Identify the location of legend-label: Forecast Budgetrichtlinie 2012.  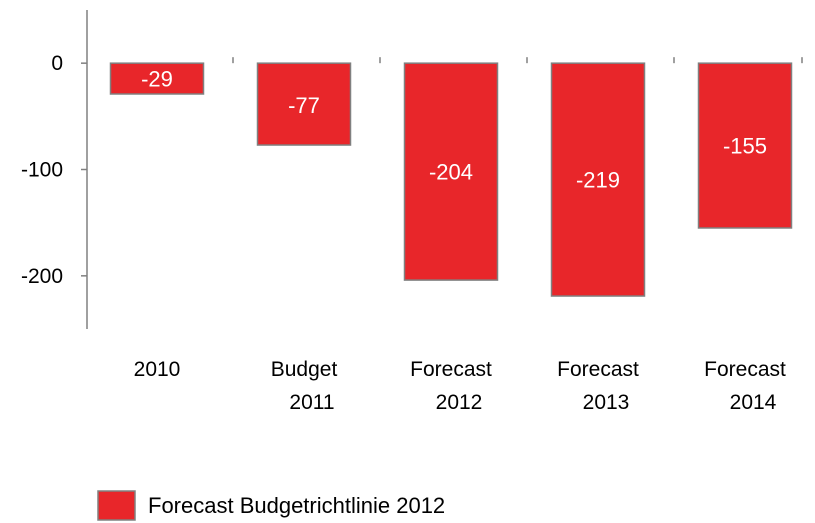
(296, 505).